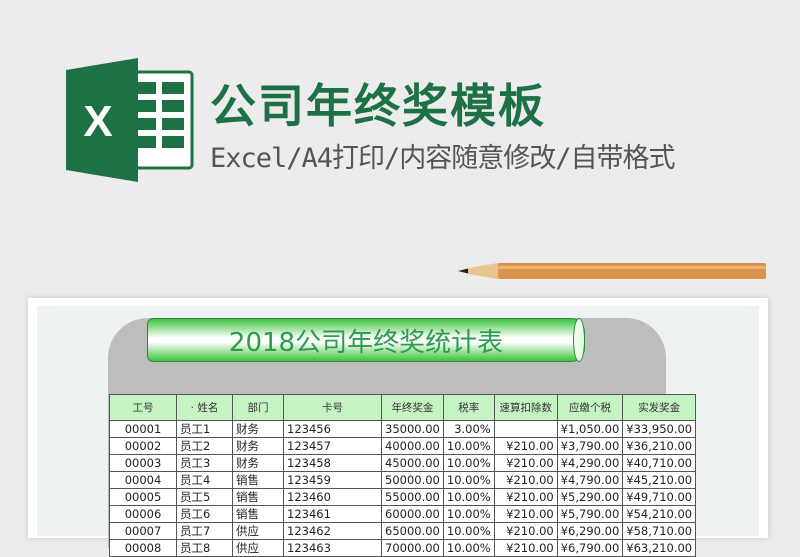 The height and width of the screenshot is (557, 800). What do you see at coordinates (204, 514) in the screenshot?
I see `table-cell: 员工6` at bounding box center [204, 514].